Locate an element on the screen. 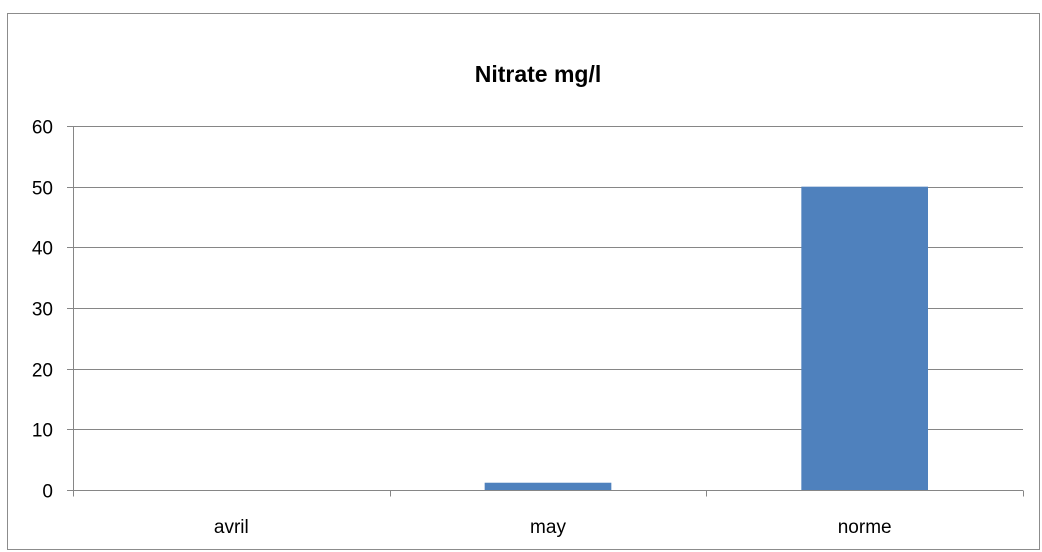  bar-may is located at coordinates (548, 486).